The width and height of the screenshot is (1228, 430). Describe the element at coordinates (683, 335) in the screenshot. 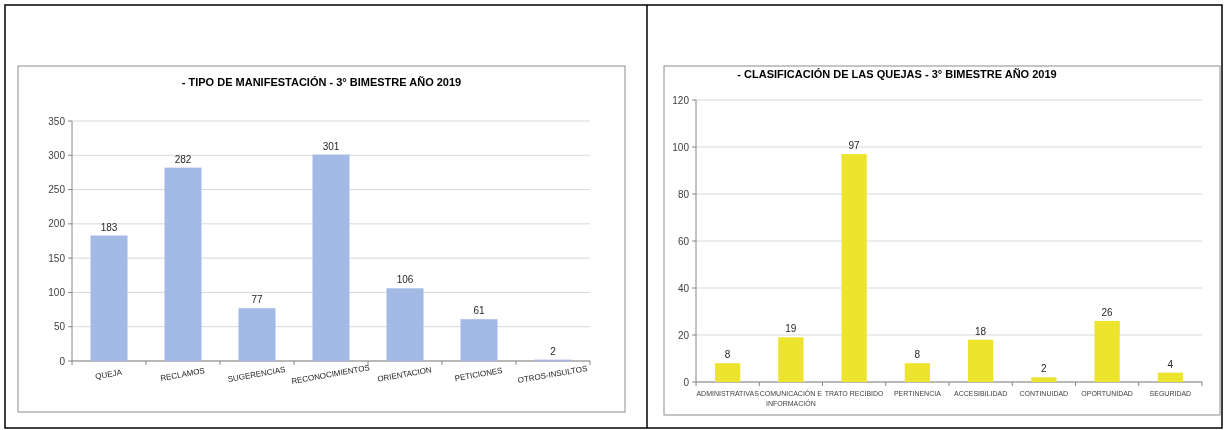

I see `y-tick-label: 20` at that location.